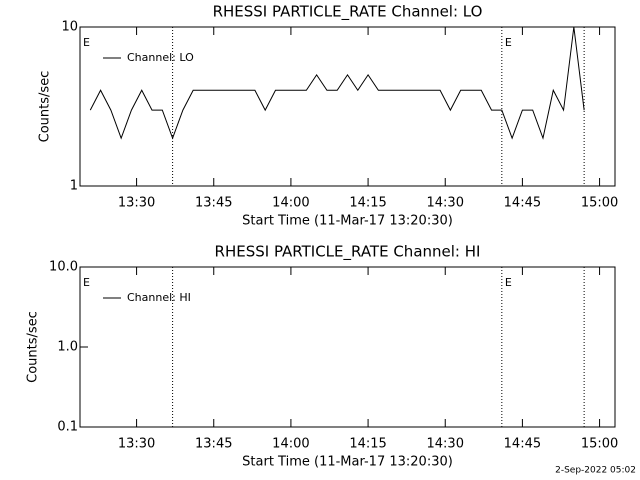 Image resolution: width=640 pixels, height=480 pixels. What do you see at coordinates (348, 252) in the screenshot?
I see `chart-title: RHESSI PARTICLE_RATE Channel: HI` at bounding box center [348, 252].